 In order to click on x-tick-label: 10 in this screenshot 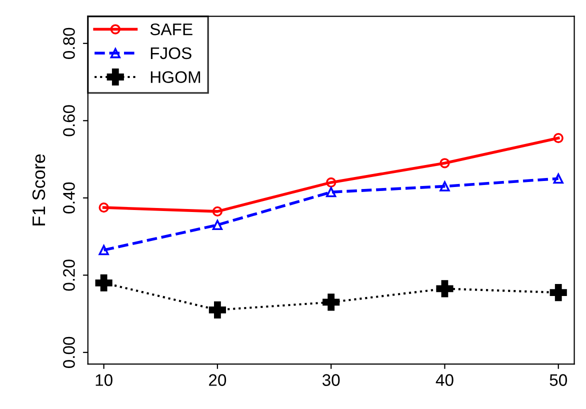, I will do `click(104, 380)`.